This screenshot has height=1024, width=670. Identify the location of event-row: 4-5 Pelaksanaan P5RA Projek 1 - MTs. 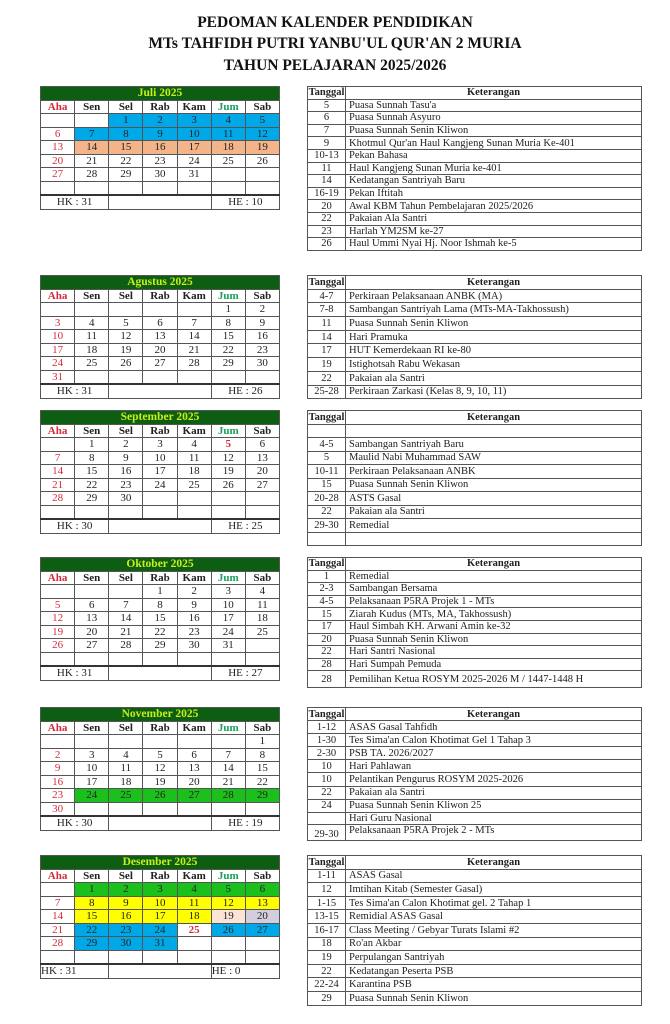
(474, 601).